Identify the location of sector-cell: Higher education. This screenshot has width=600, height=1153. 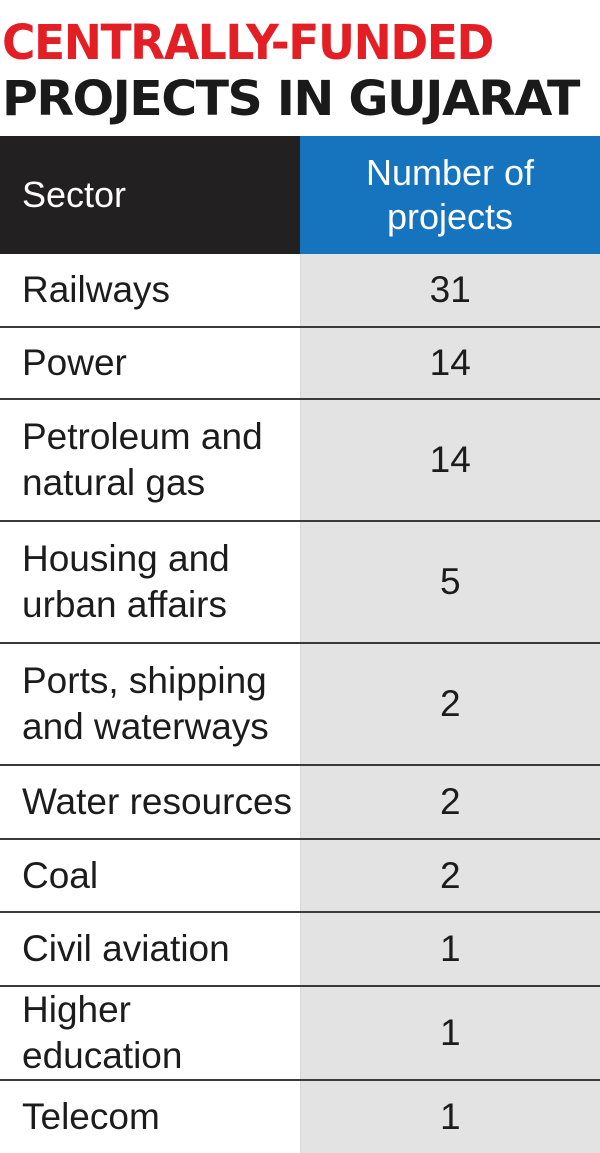
(150, 1032).